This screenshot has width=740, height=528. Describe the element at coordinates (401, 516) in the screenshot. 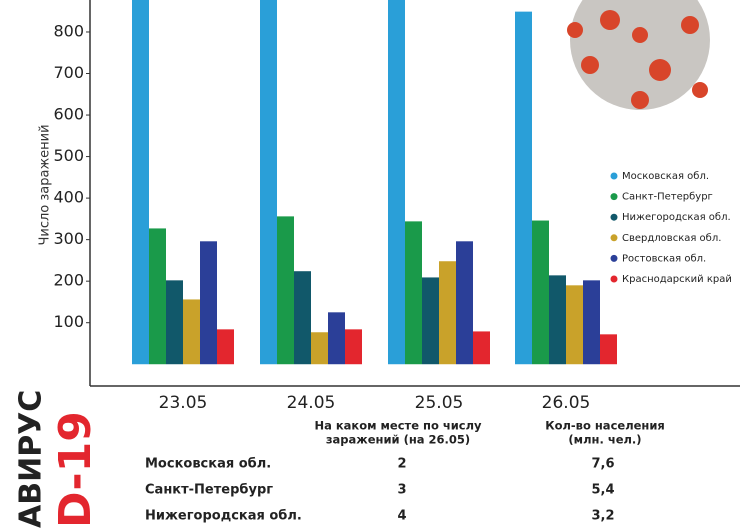

I see `table-cell: 4` at that location.